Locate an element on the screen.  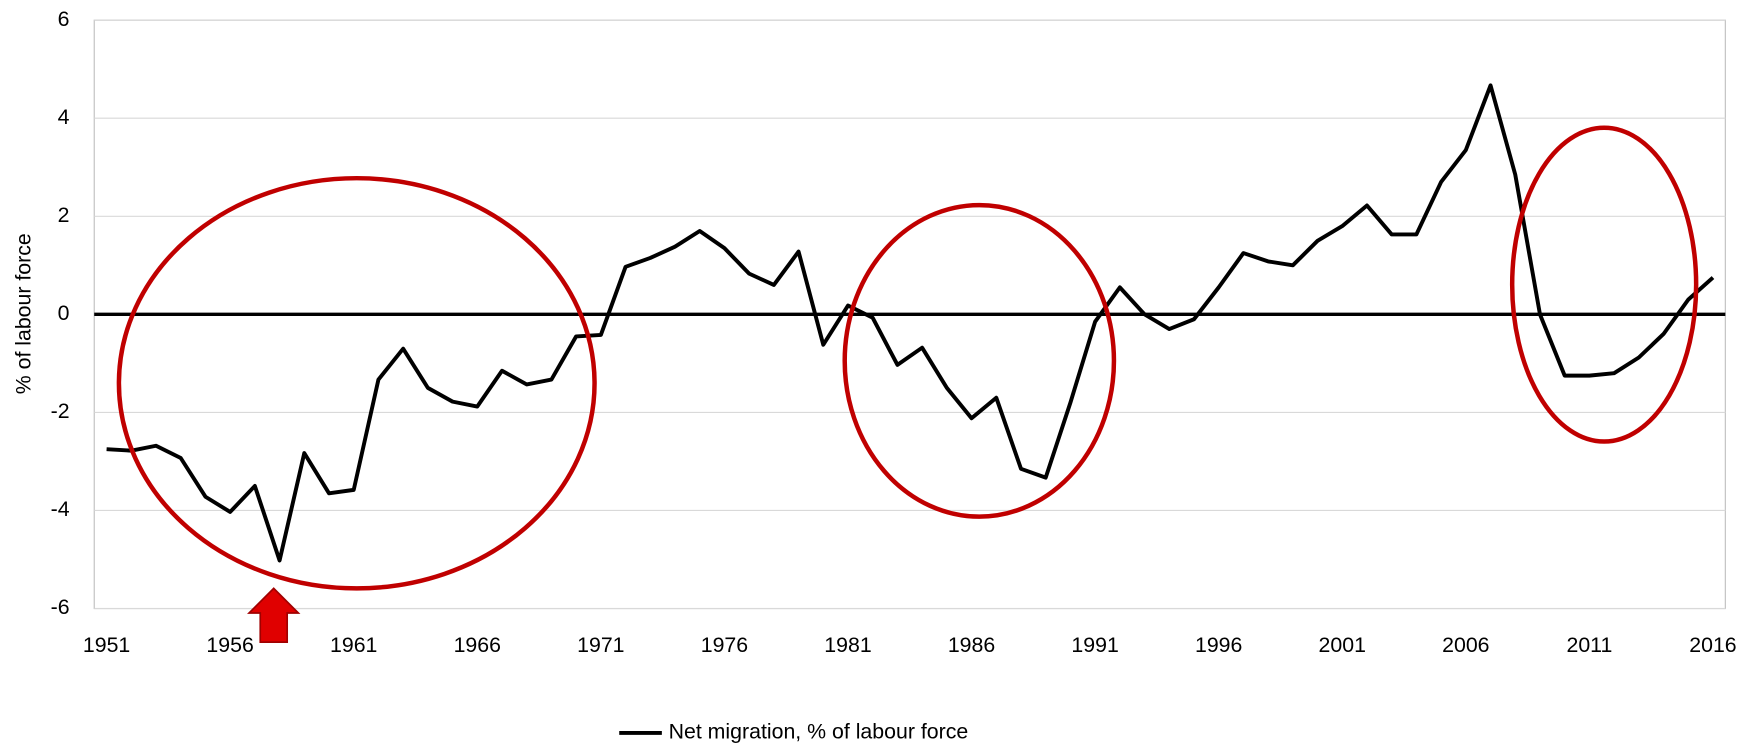
x-tick-label: 1951 is located at coordinates (106, 645).